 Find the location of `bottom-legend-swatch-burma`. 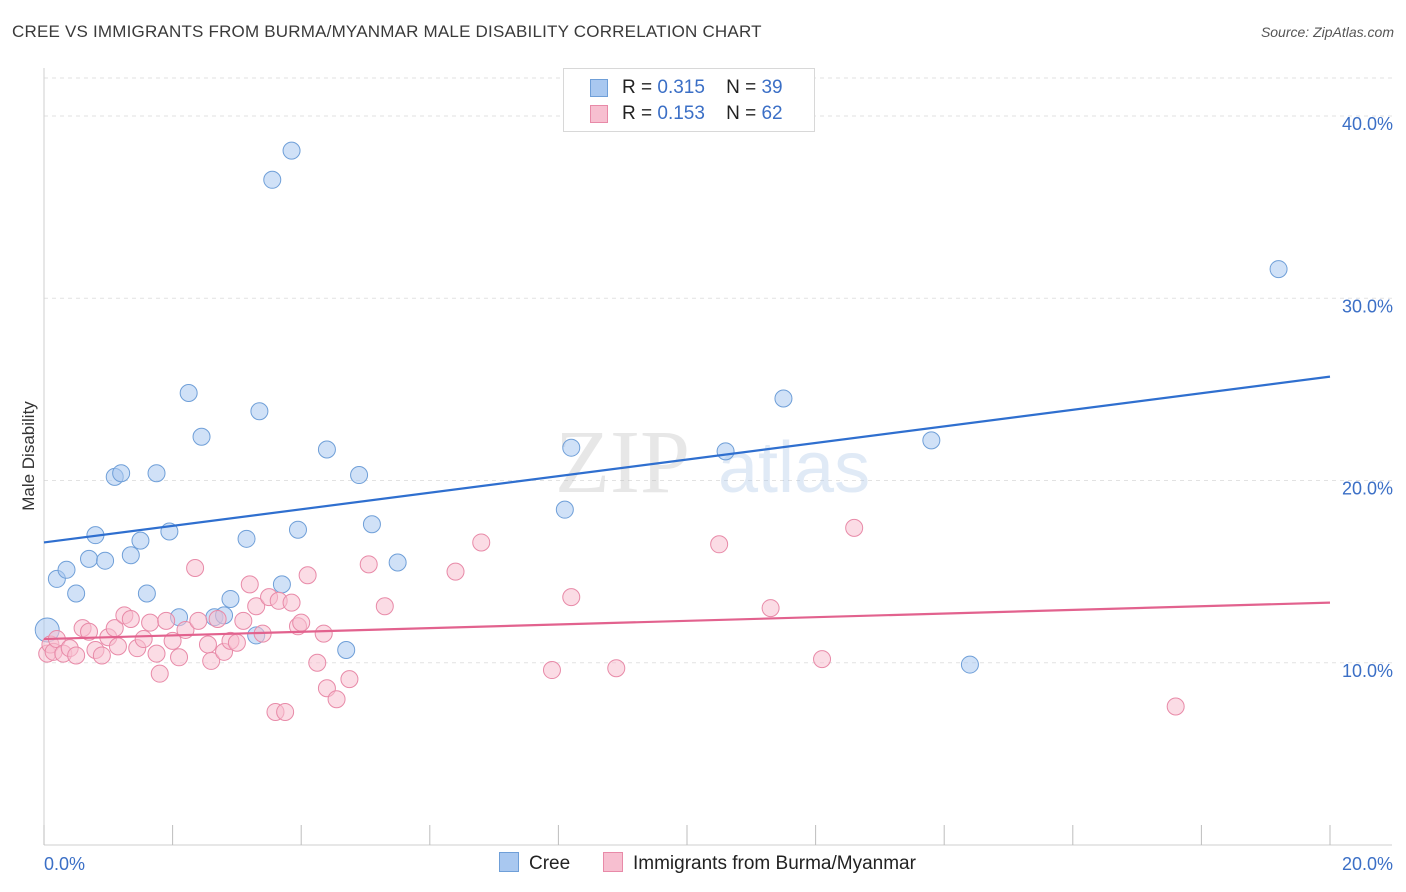

bottom-legend-swatch-burma is located at coordinates (613, 862).